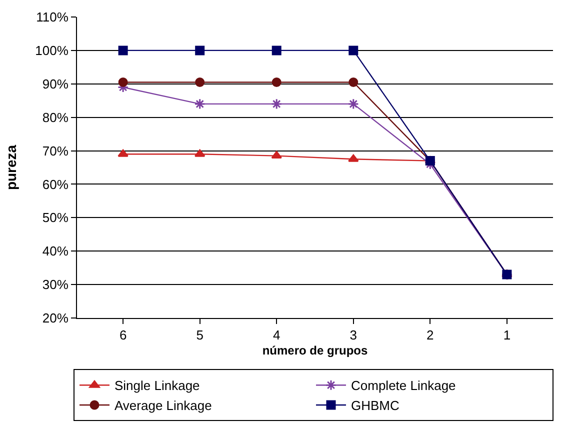  Describe the element at coordinates (55, 184) in the screenshot. I see `y-tick-label: 60%` at that location.